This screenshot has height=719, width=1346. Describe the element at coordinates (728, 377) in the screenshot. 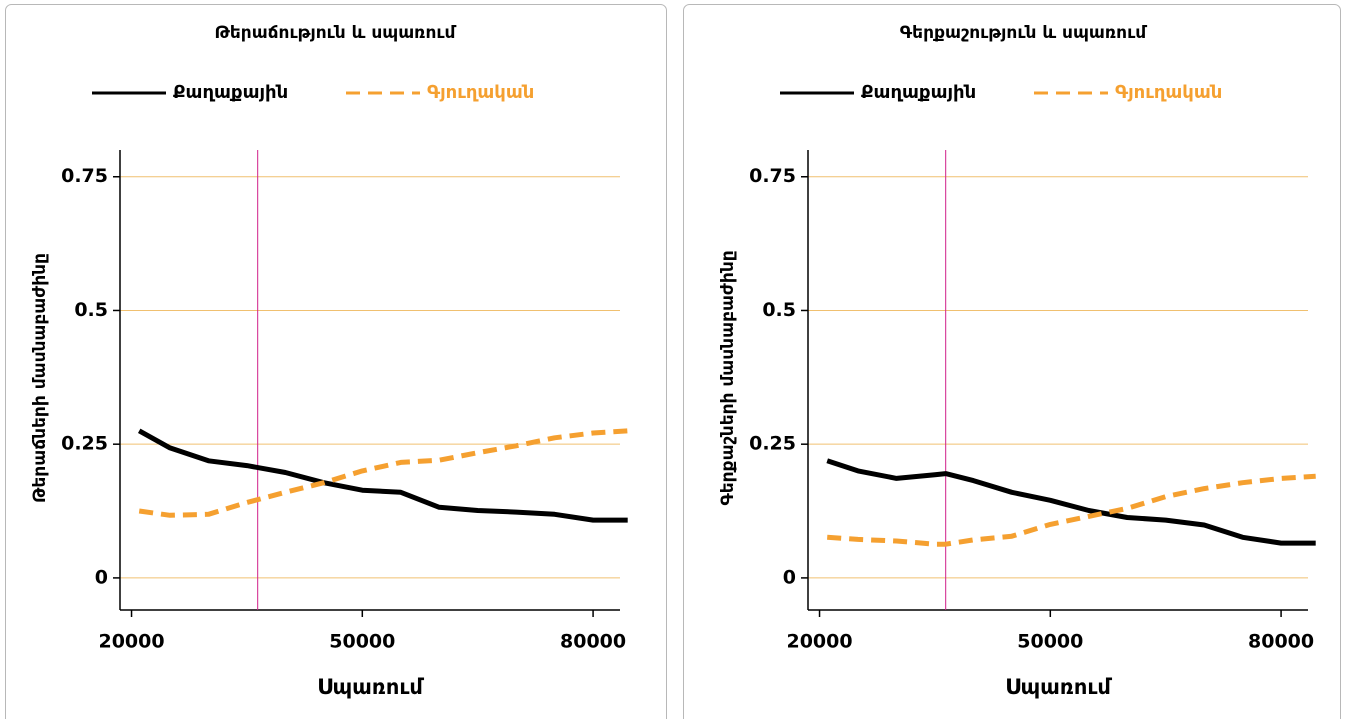

I see `y-axis-label: Գերքաշների մասնաբաժինը` at that location.